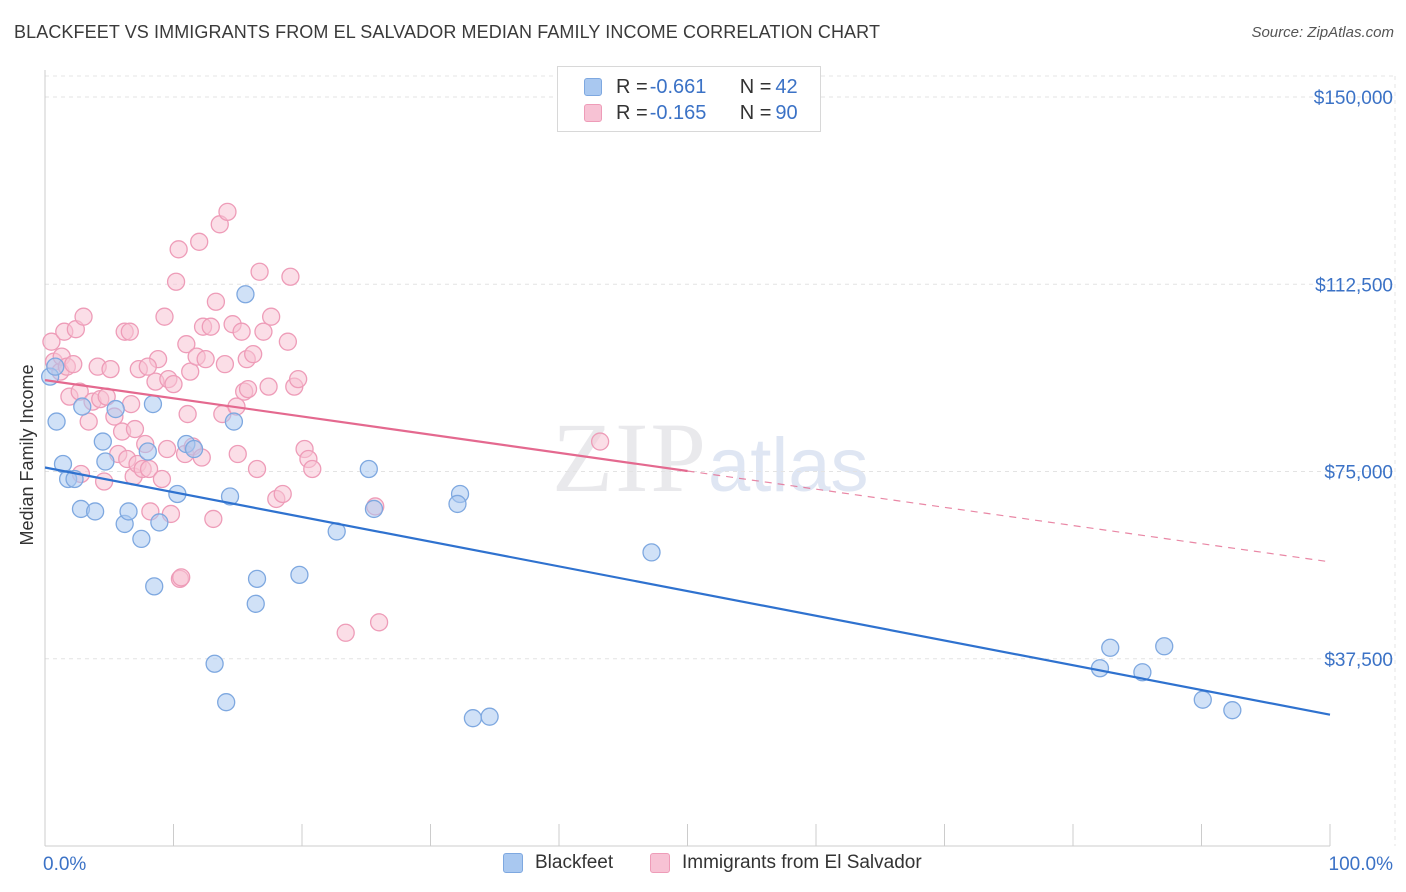 This screenshot has width=1406, height=892. Describe the element at coordinates (1009, 516) in the screenshot. I see `trend-line-extension` at that location.